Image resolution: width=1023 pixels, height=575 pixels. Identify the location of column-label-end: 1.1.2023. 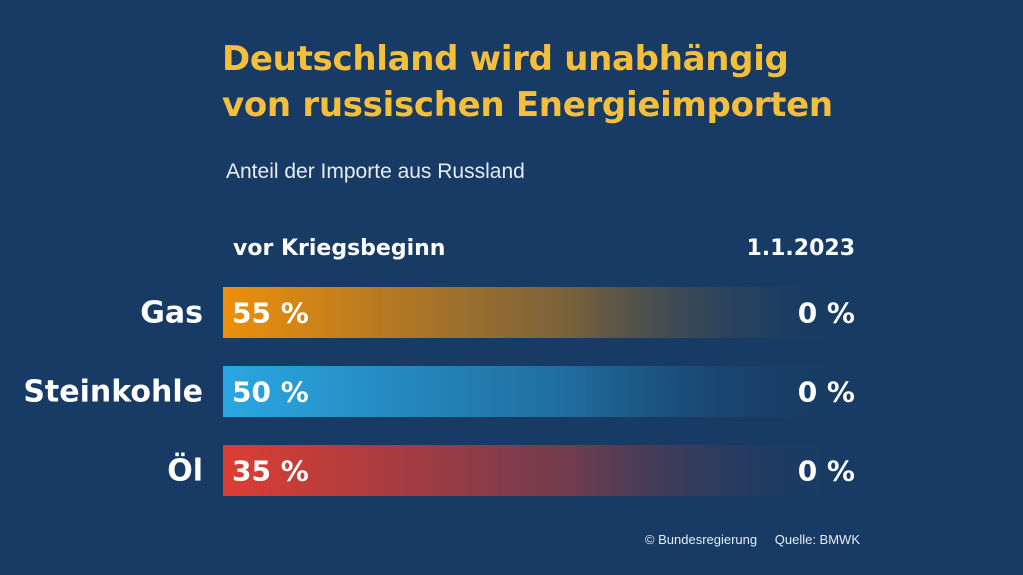
(800, 248).